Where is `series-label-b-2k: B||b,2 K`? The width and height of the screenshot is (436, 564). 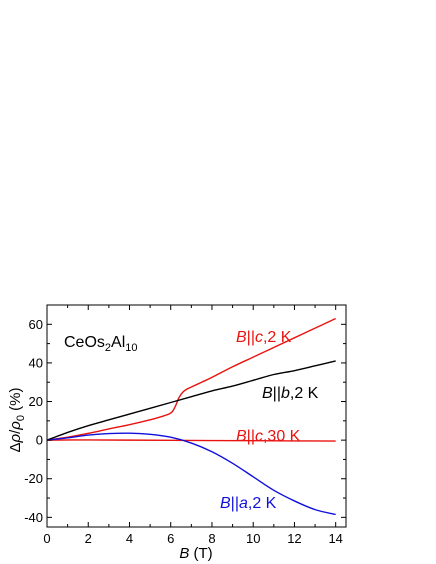 series-label-b-2k: B||b,2 K is located at coordinates (290, 393).